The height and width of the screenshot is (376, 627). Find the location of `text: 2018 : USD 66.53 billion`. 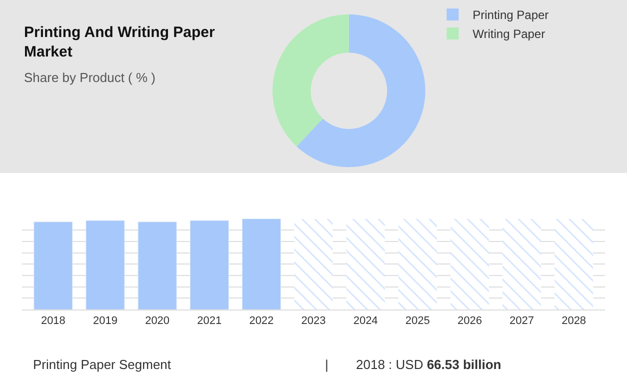

text: 2018 : USD 66.53 billion is located at coordinates (429, 364).